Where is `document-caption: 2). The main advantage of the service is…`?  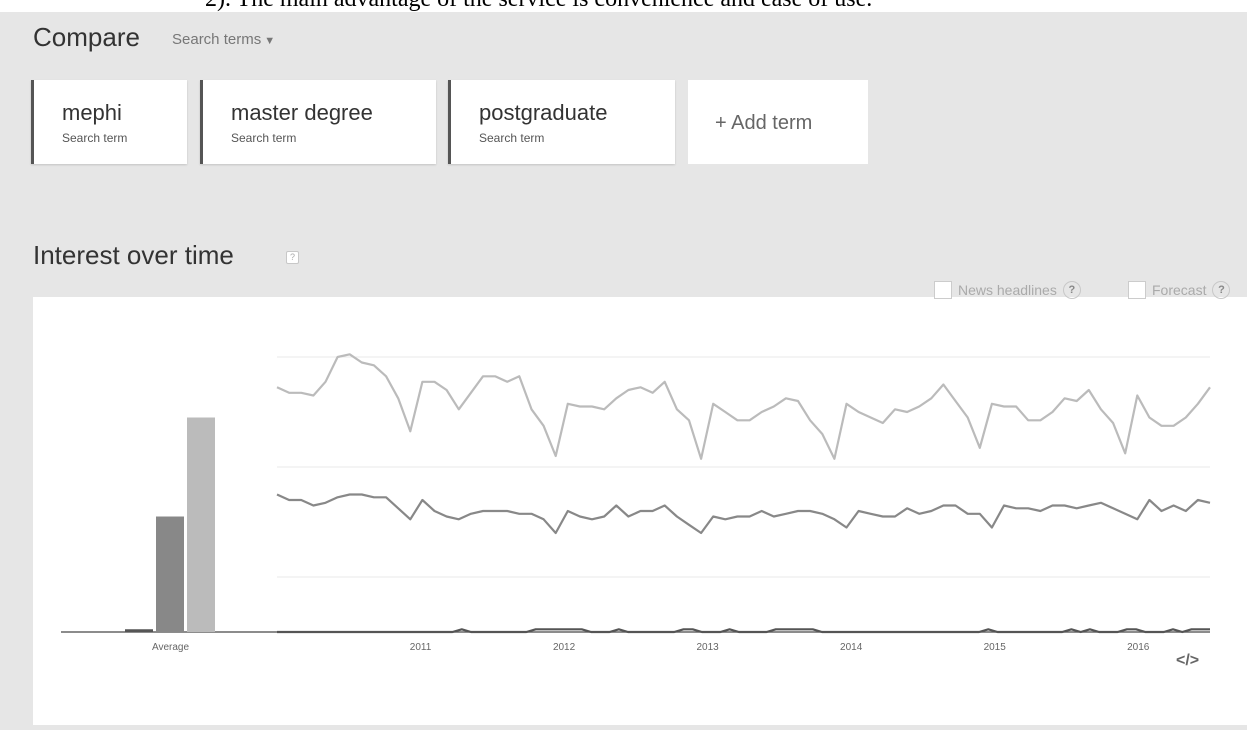
document-caption: 2). The main advantage of the service is… is located at coordinates (538, 6).